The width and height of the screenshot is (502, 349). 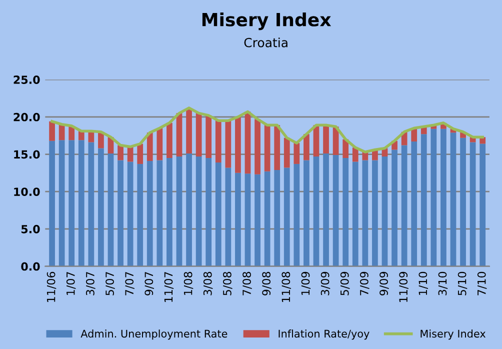 I want to click on x-tick-label: 3/07, so click(x=91, y=284).